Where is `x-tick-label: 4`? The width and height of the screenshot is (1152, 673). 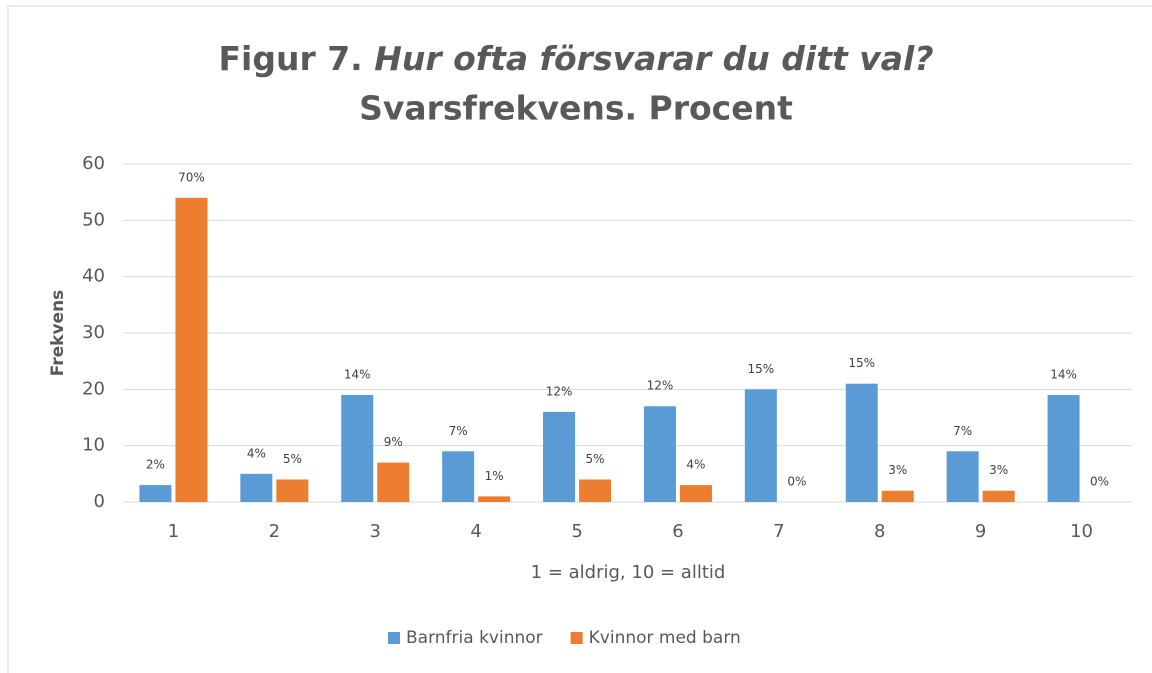
x-tick-label: 4 is located at coordinates (475, 531).